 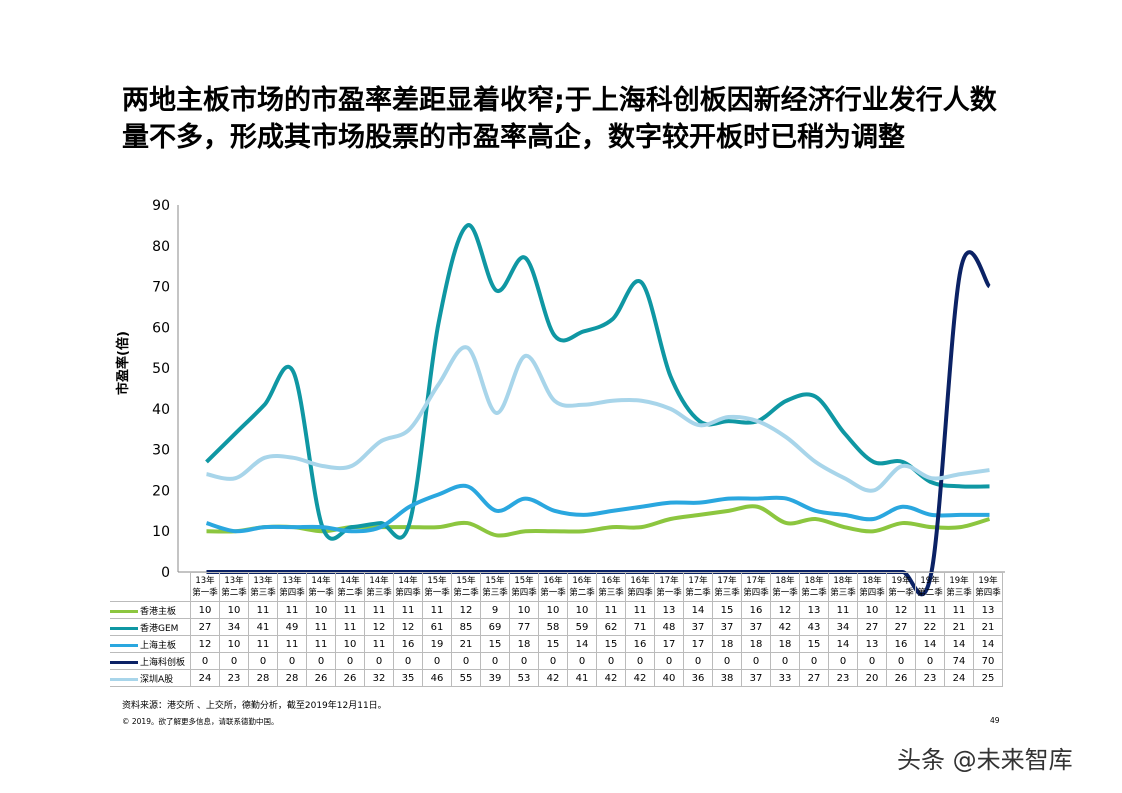 I want to click on data-label: 71, so click(x=640, y=627).